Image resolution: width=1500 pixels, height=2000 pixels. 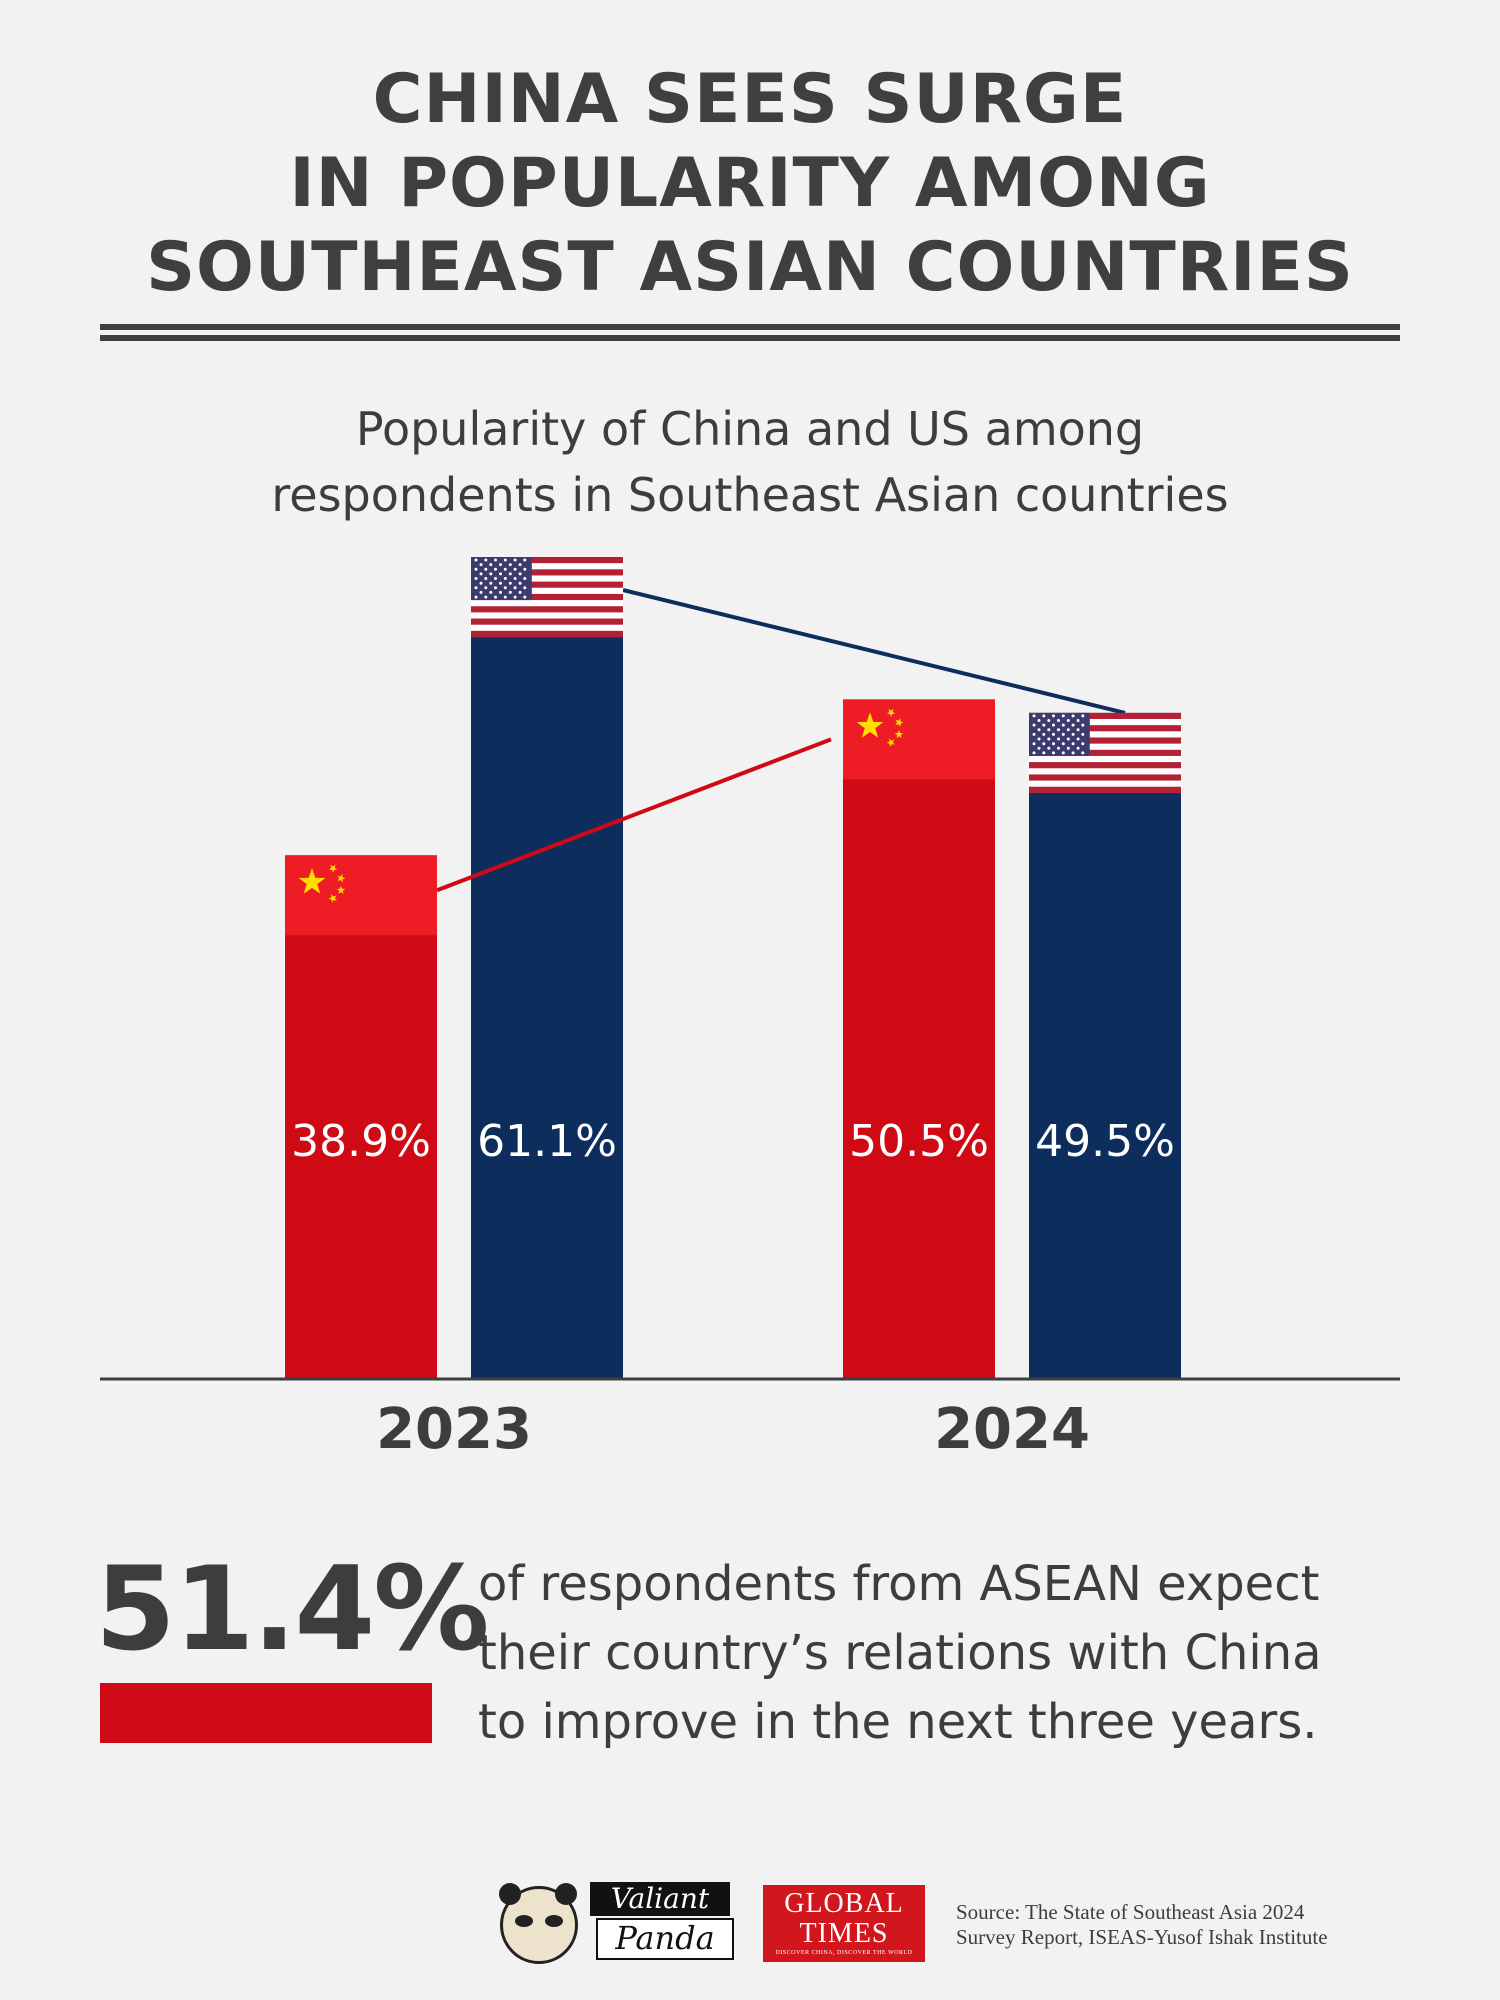 I want to click on value-label-china-2024: 50.5%, so click(x=919, y=1141).